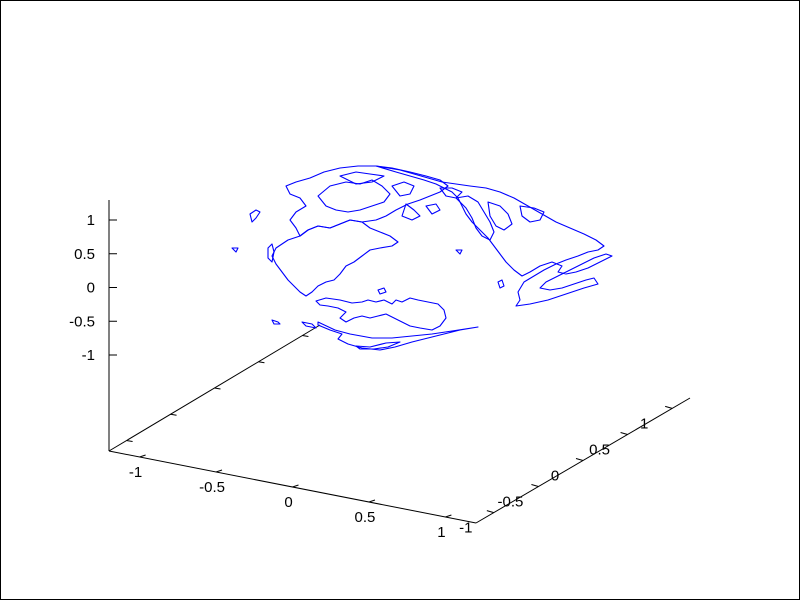  Describe the element at coordinates (644, 423) in the screenshot. I see `y-tick-label: 1` at that location.